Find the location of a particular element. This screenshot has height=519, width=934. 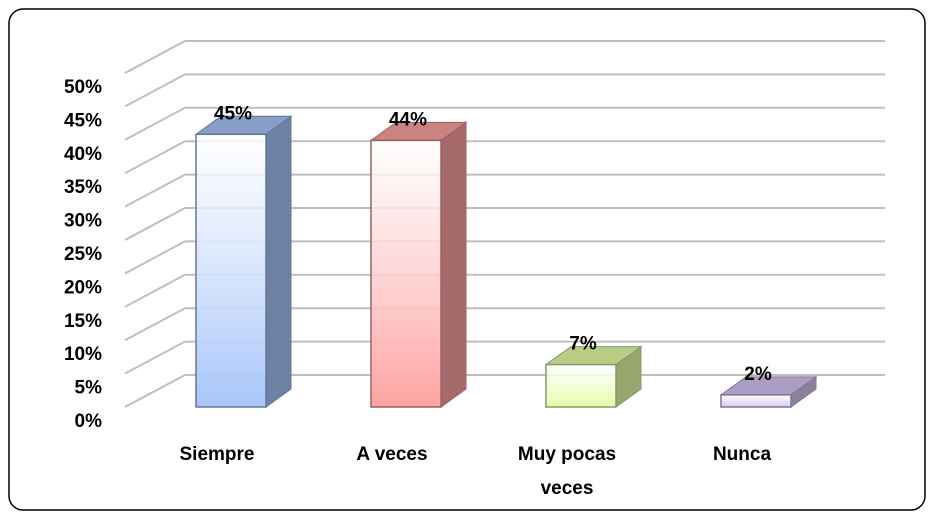

value-label: 45% is located at coordinates (233, 113).